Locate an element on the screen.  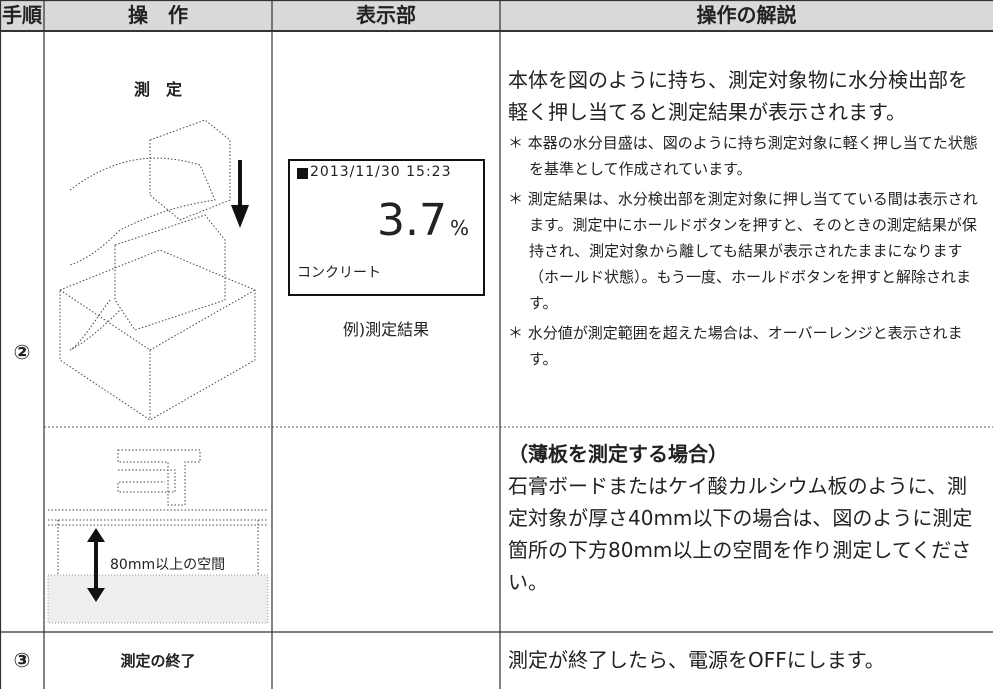
floor is located at coordinates (158, 599).